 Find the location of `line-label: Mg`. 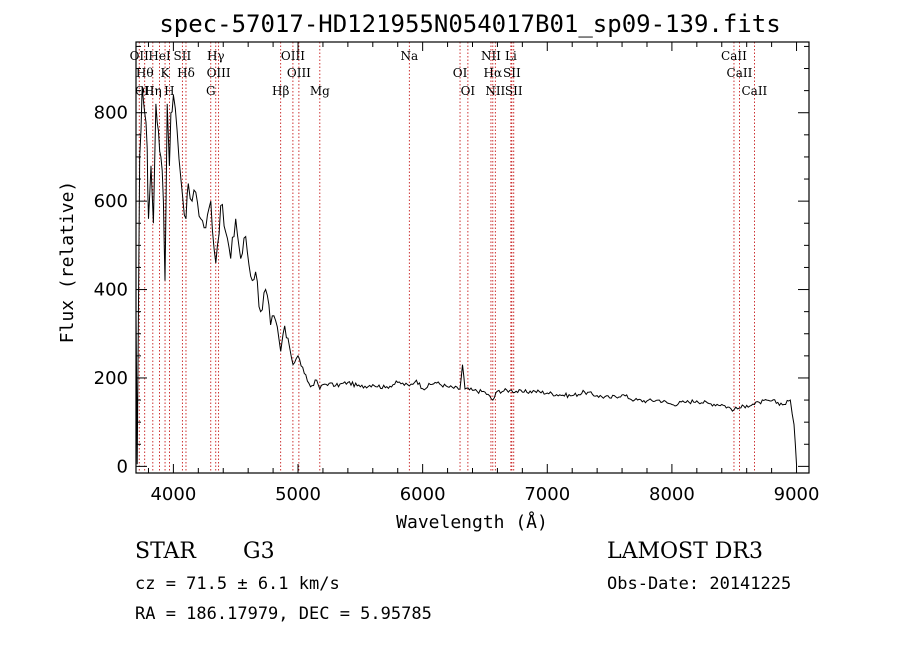

line-label: Mg is located at coordinates (320, 91).